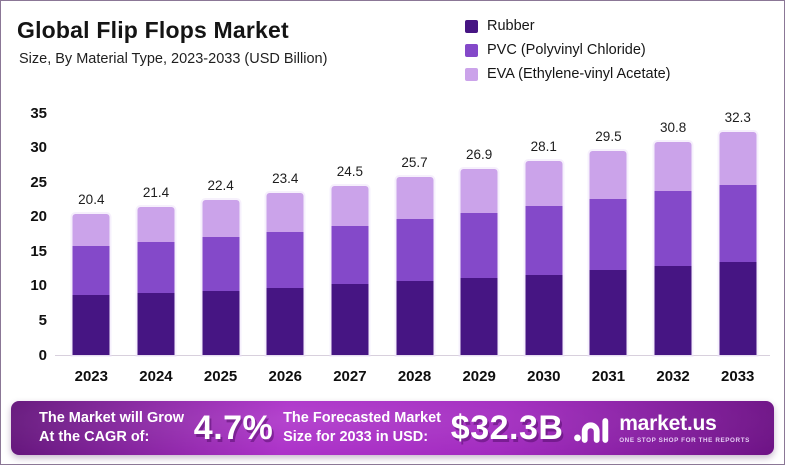  I want to click on legend-label: PVC (Polyvinyl Chloride), so click(566, 50).